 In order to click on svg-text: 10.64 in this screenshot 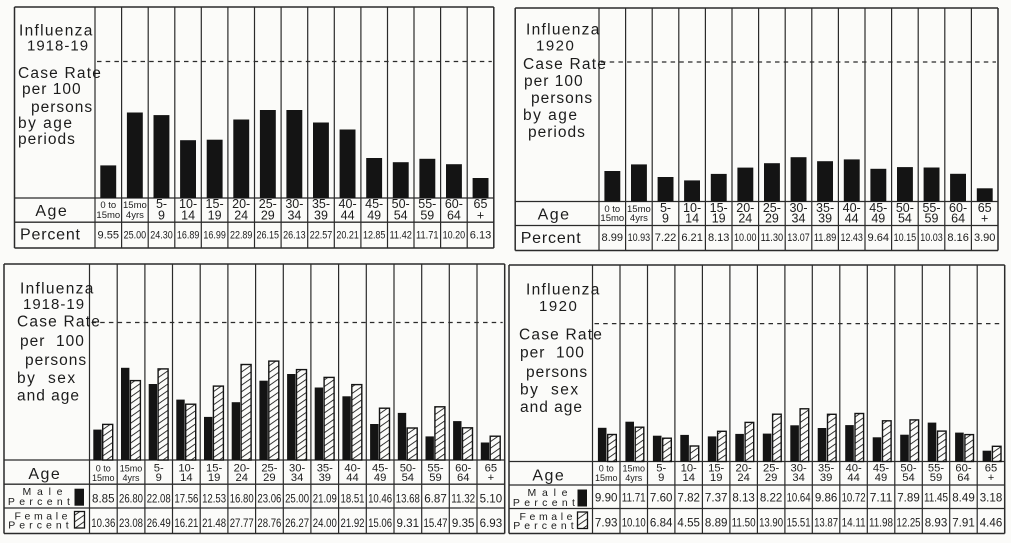, I will do `click(799, 499)`.